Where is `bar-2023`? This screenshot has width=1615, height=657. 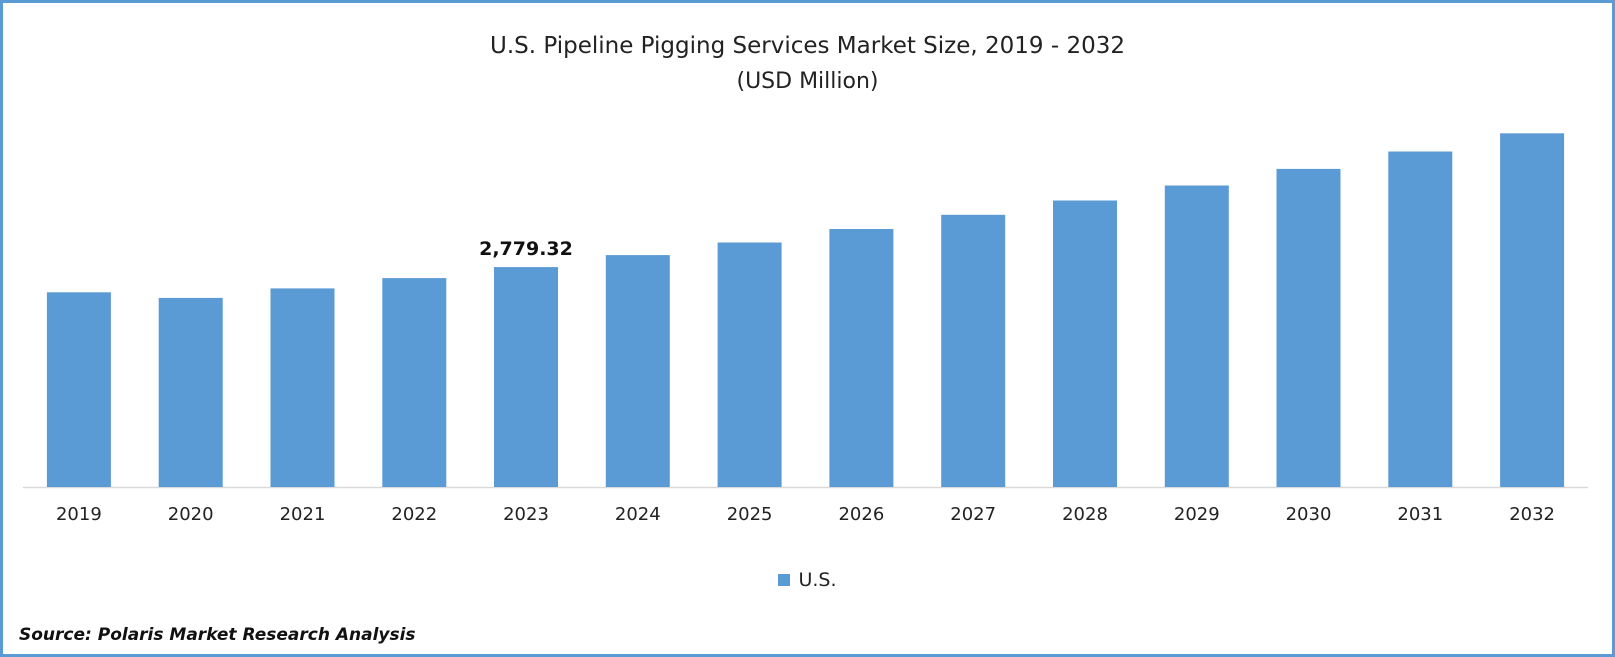 bar-2023 is located at coordinates (526, 377).